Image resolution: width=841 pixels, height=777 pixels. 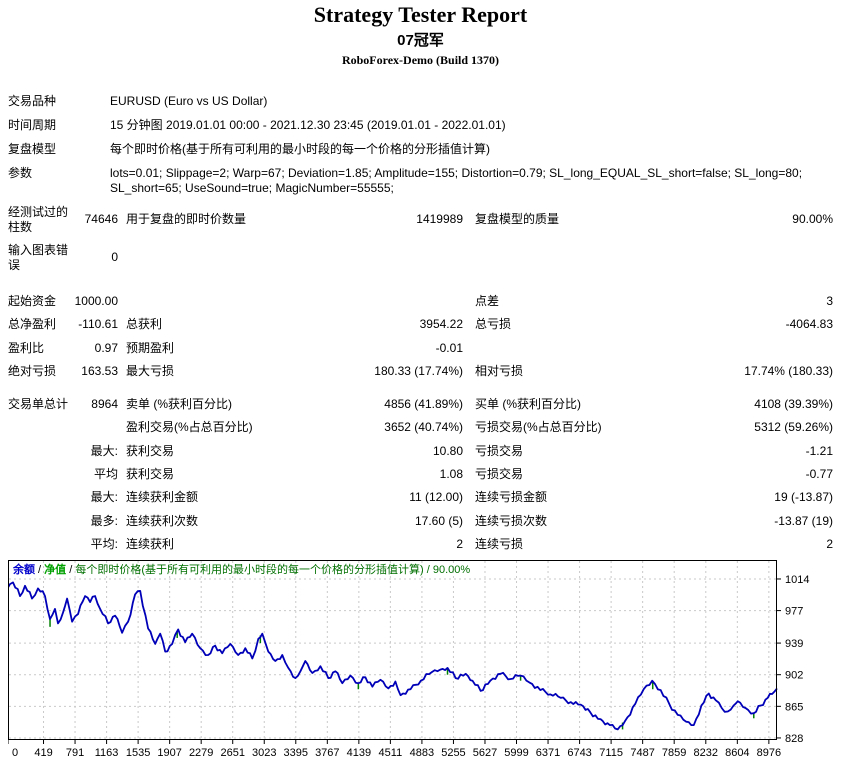 What do you see at coordinates (812, 219) in the screenshot?
I see `stat-value-right: 90.00%` at bounding box center [812, 219].